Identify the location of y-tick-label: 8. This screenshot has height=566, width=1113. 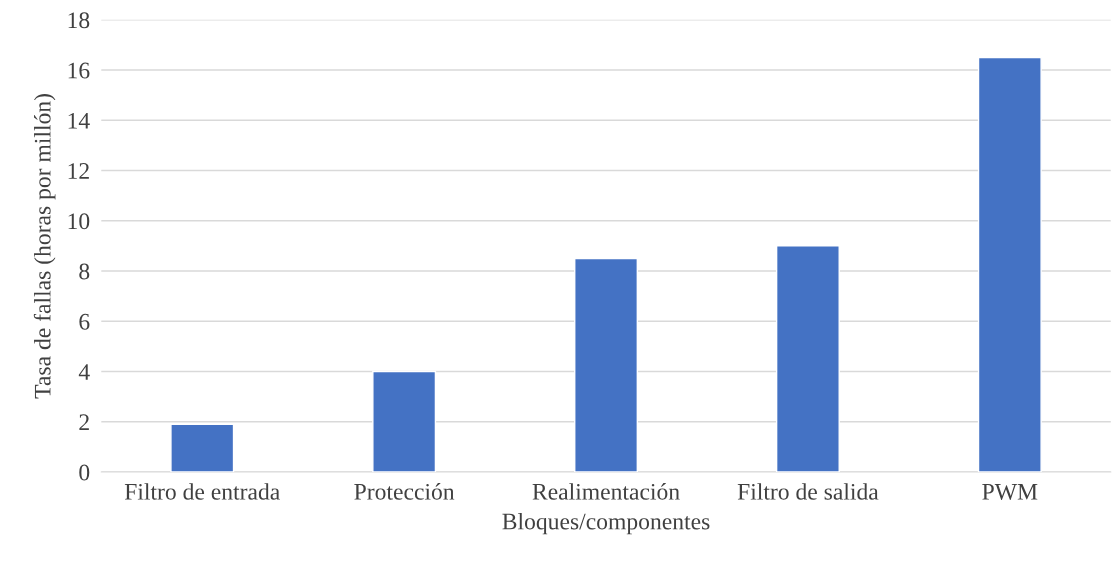
(84, 271).